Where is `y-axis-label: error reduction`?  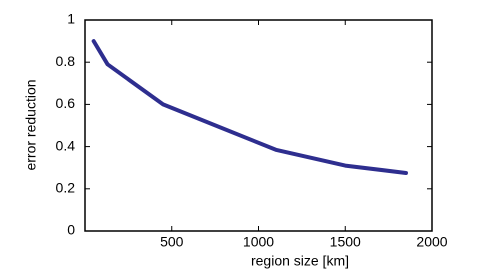
y-axis-label: error reduction is located at coordinates (31, 124).